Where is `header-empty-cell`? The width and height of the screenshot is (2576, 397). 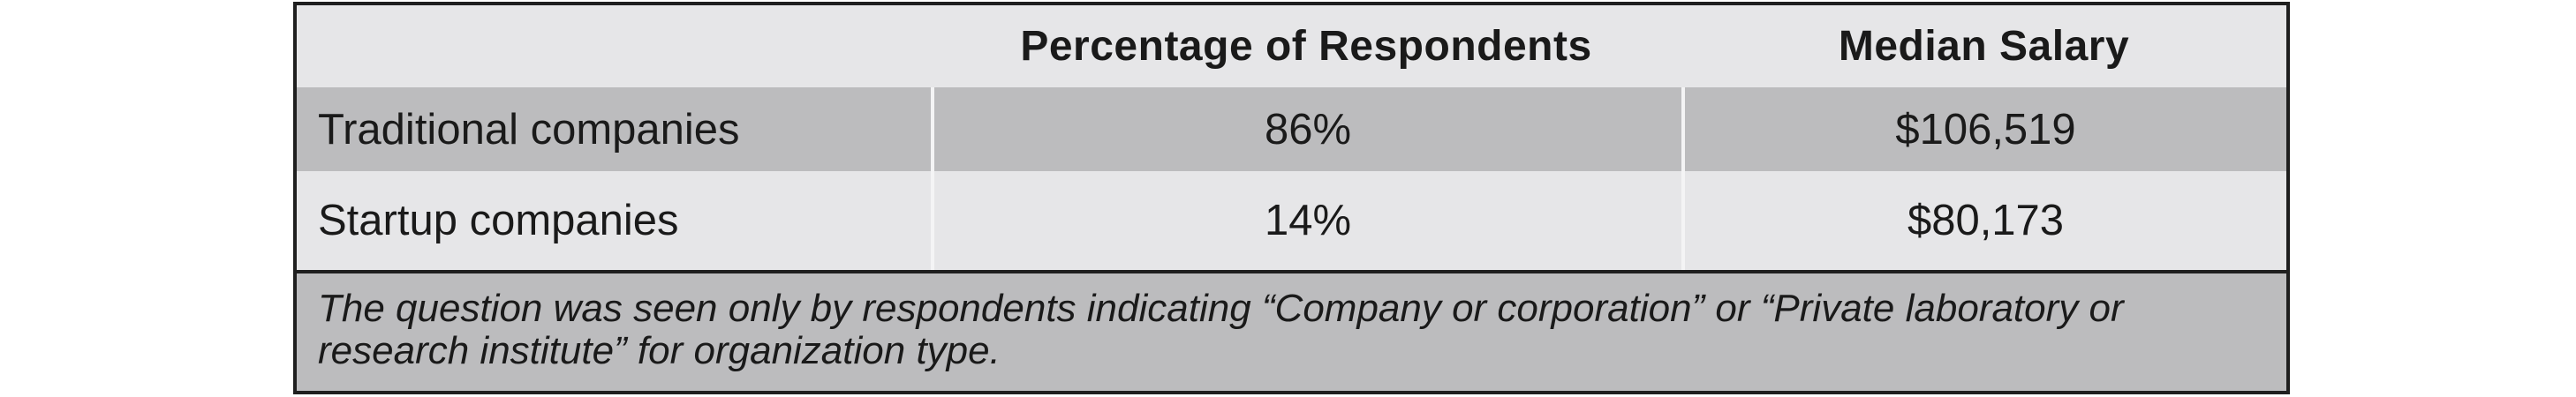 header-empty-cell is located at coordinates (614, 46).